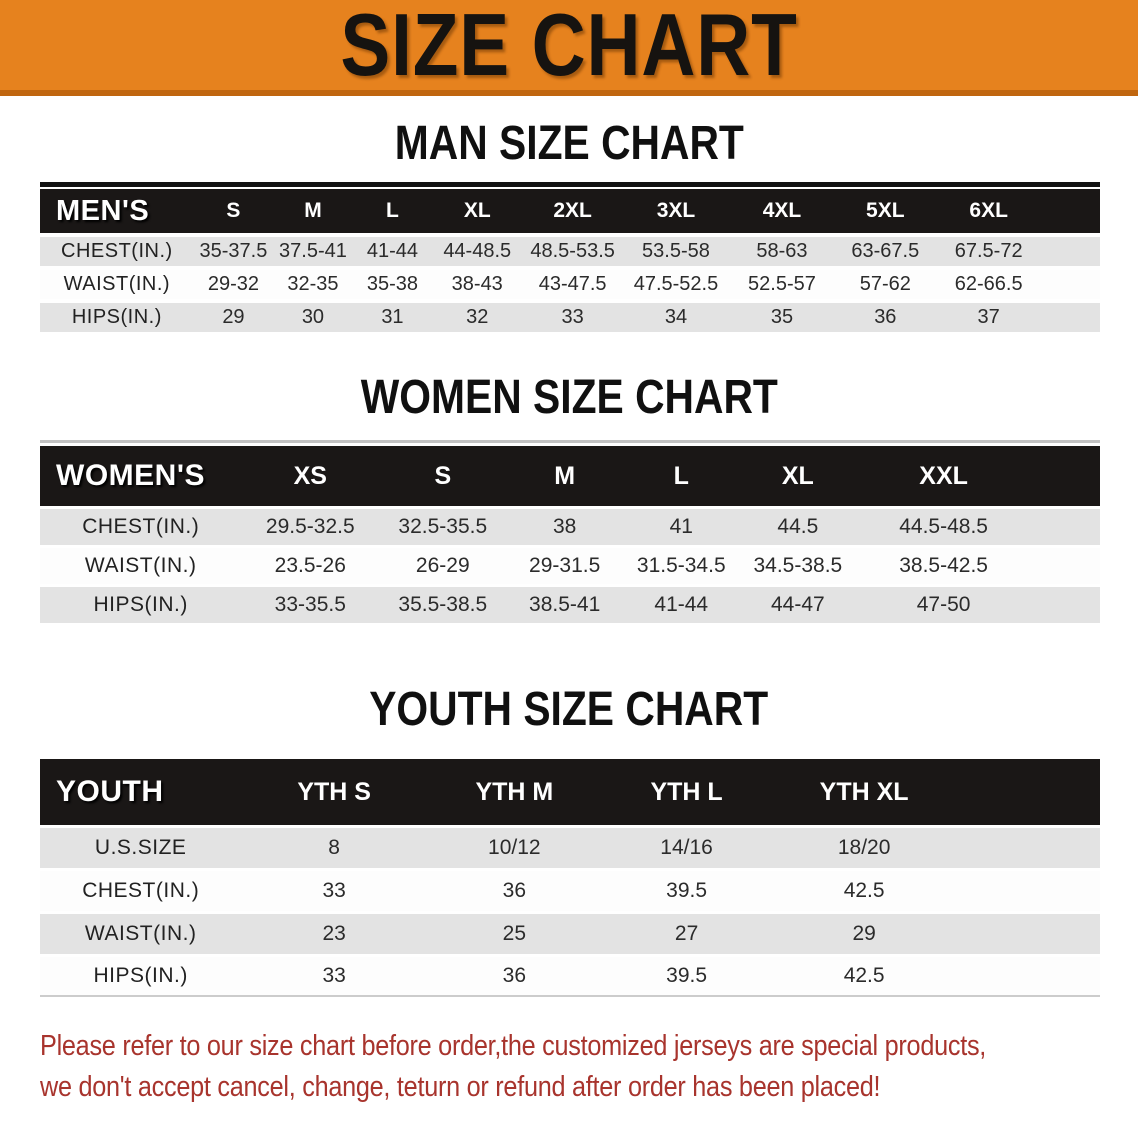 This screenshot has height=1132, width=1138. What do you see at coordinates (477, 211) in the screenshot?
I see `size-column-header: XL` at bounding box center [477, 211].